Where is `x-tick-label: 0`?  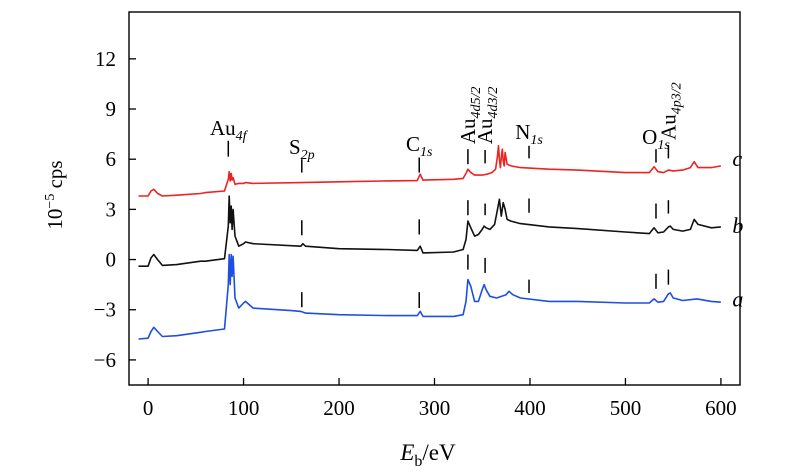 x-tick-label: 0 is located at coordinates (148, 408).